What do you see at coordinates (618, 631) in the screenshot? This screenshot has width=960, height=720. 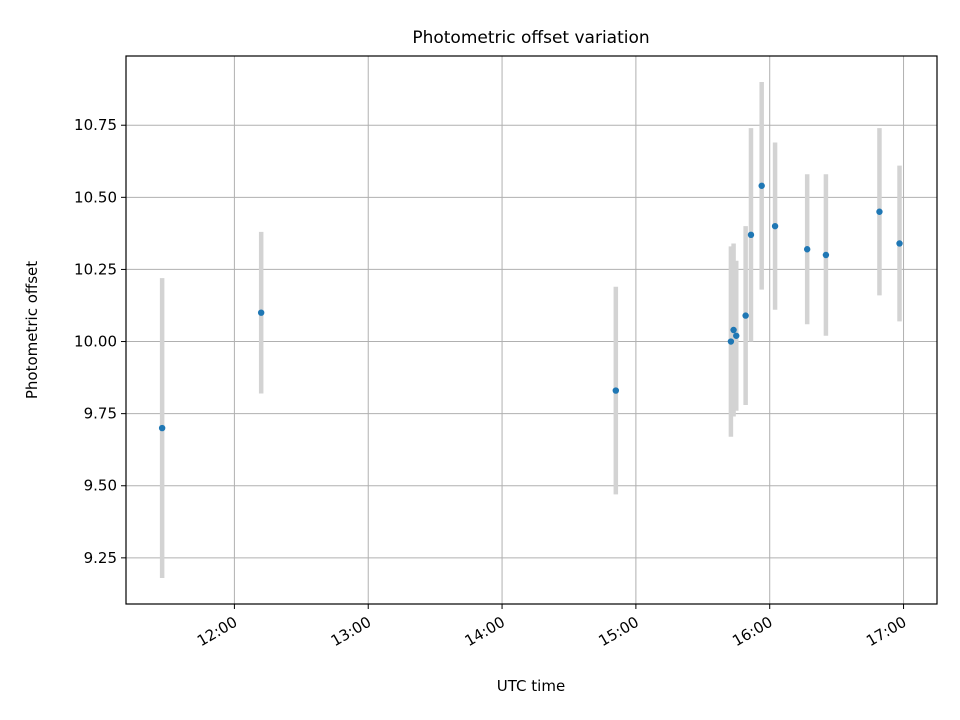 I see `x-tick-label: 15:00` at bounding box center [618, 631].